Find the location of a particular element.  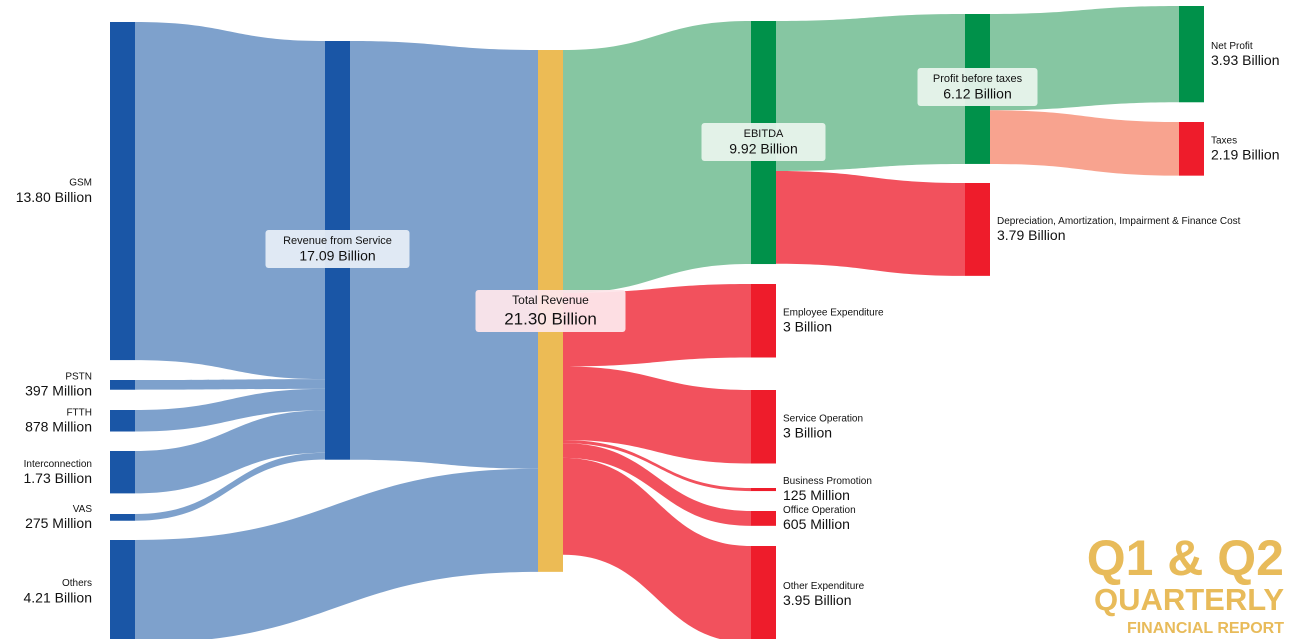

node-name: FTTH is located at coordinates (79, 412).